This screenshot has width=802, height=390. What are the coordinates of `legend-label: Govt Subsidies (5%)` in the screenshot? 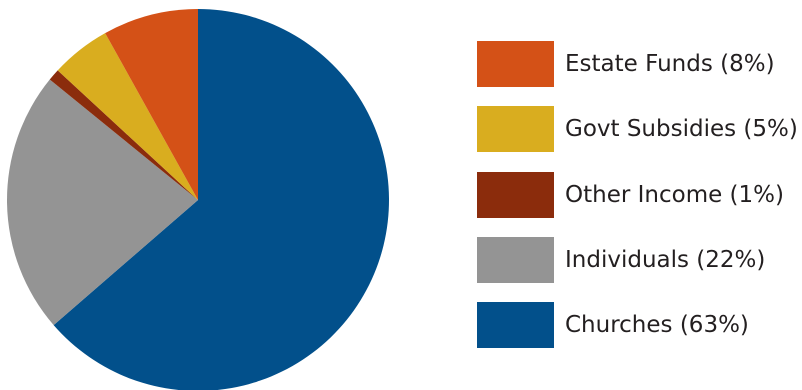 It's located at (681, 129).